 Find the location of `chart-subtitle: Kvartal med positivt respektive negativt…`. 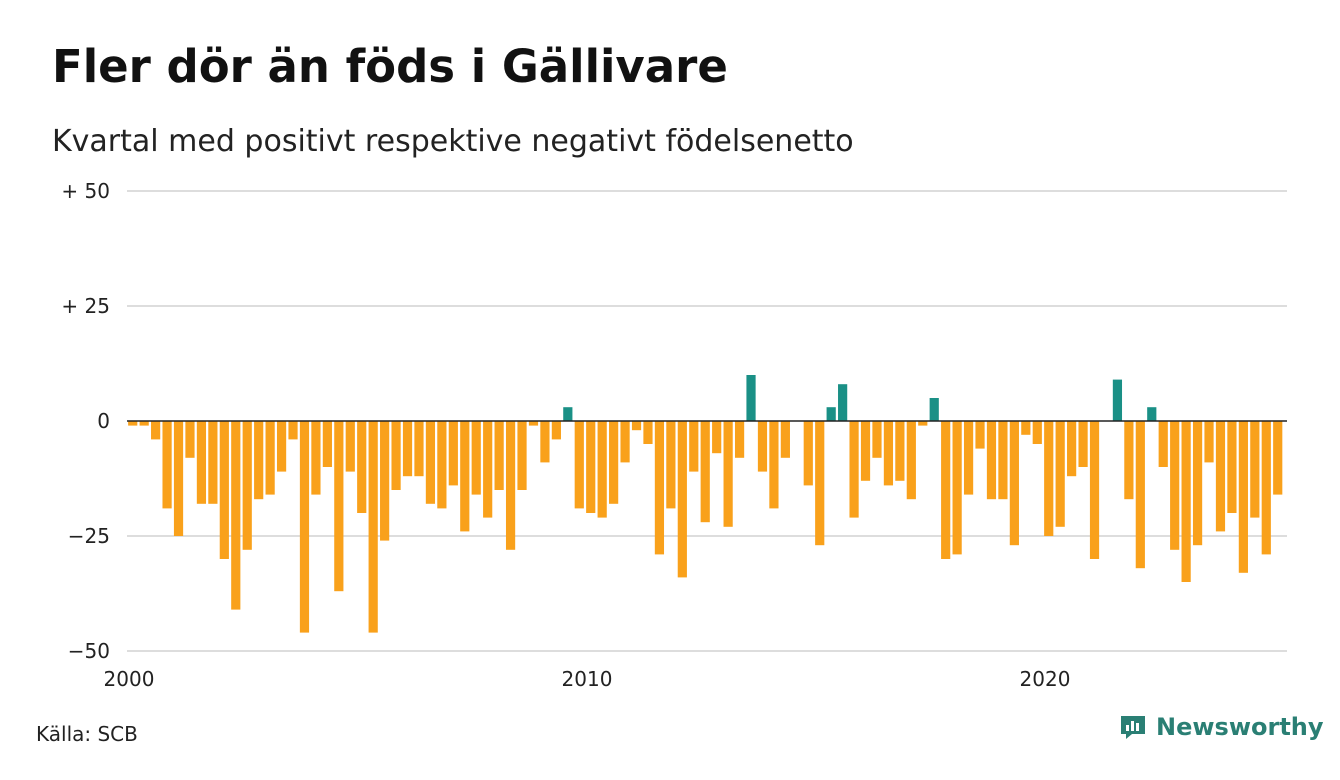

chart-subtitle: Kvartal med positivt respektive negativt… is located at coordinates (453, 141).